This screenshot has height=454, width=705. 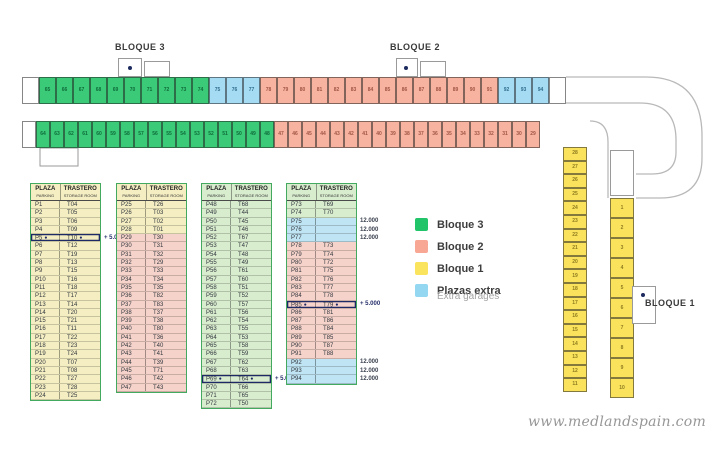 I want to click on parking-cell: 38, so click(x=407, y=134).